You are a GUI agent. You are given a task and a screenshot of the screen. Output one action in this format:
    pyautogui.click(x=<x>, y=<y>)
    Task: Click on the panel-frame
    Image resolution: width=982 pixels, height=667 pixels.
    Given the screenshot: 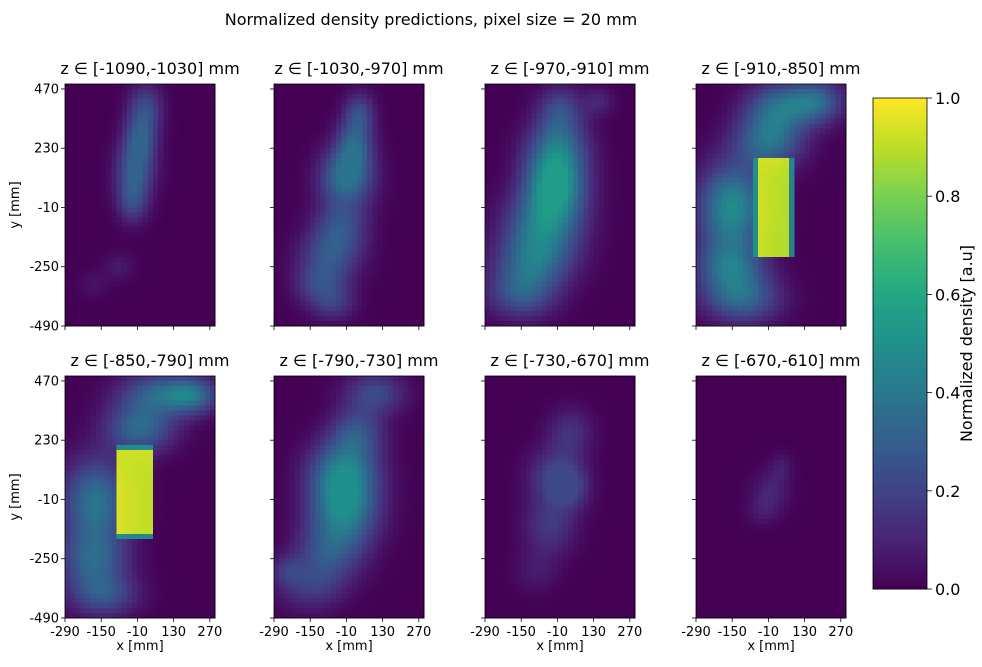 What is the action you would take?
    pyautogui.click(x=349, y=205)
    